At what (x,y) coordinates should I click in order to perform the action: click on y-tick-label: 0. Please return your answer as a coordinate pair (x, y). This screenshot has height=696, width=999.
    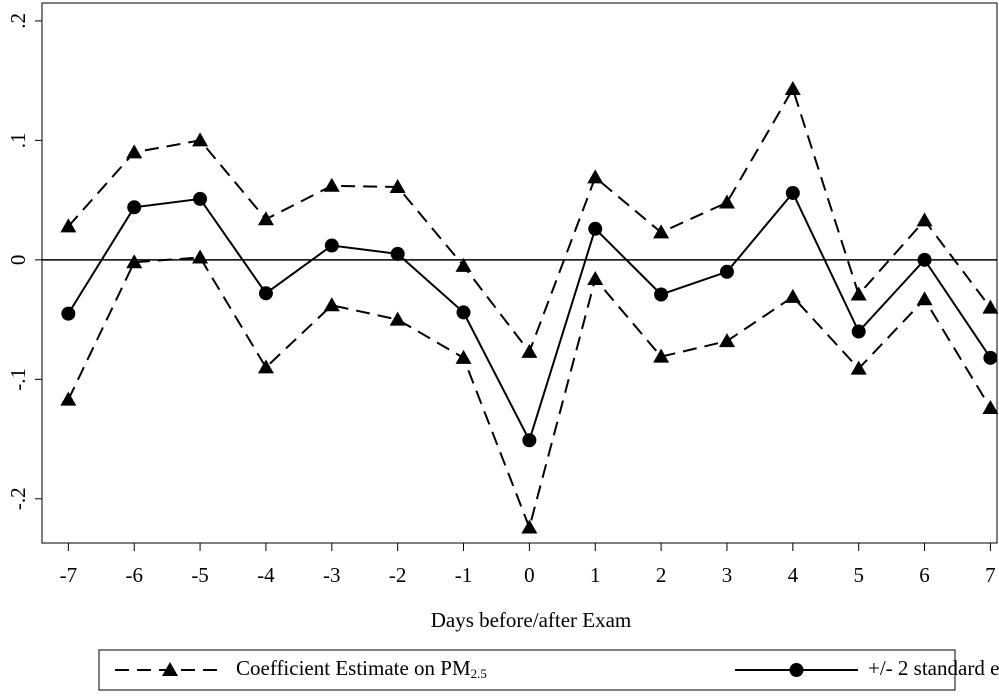
    Looking at the image, I should click on (18, 260).